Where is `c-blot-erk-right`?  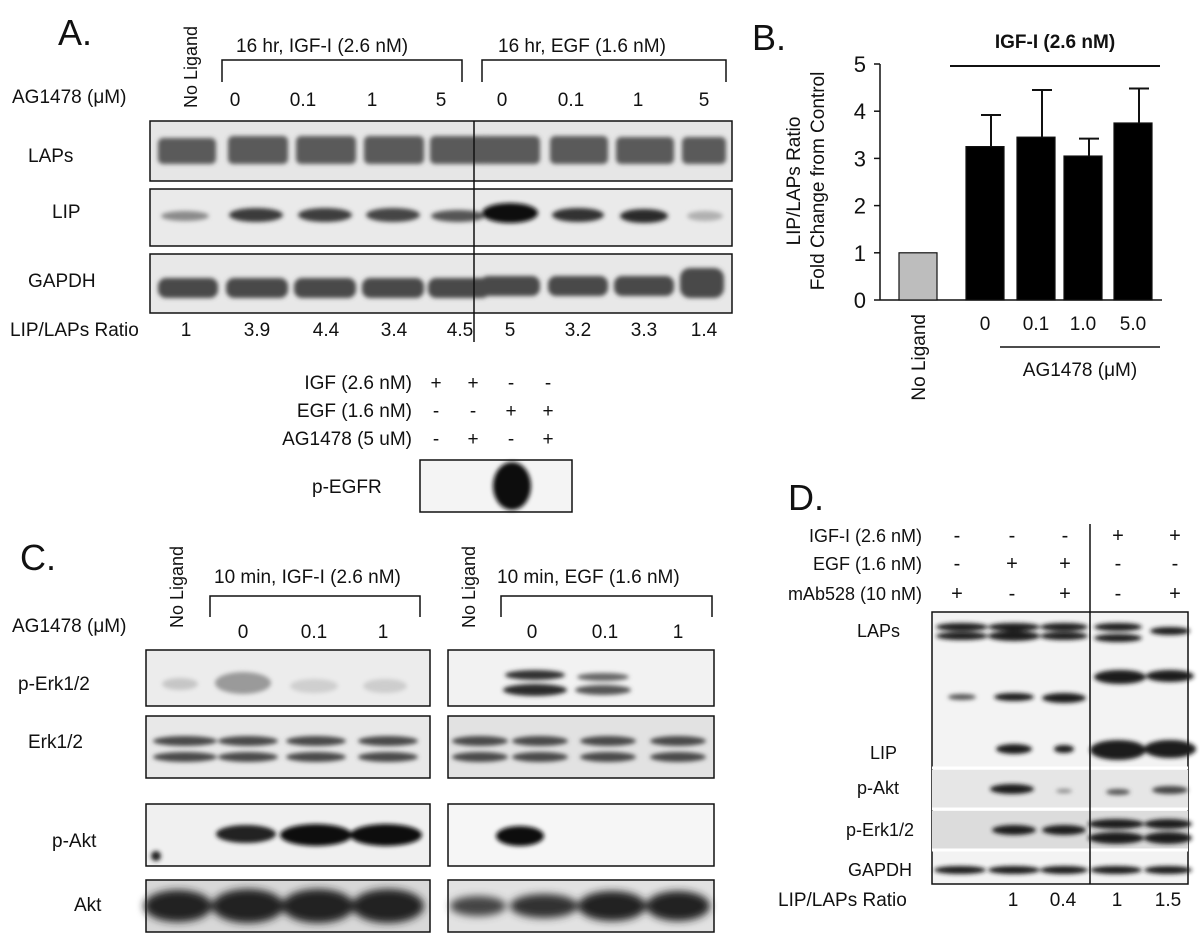 c-blot-erk-right is located at coordinates (581, 747).